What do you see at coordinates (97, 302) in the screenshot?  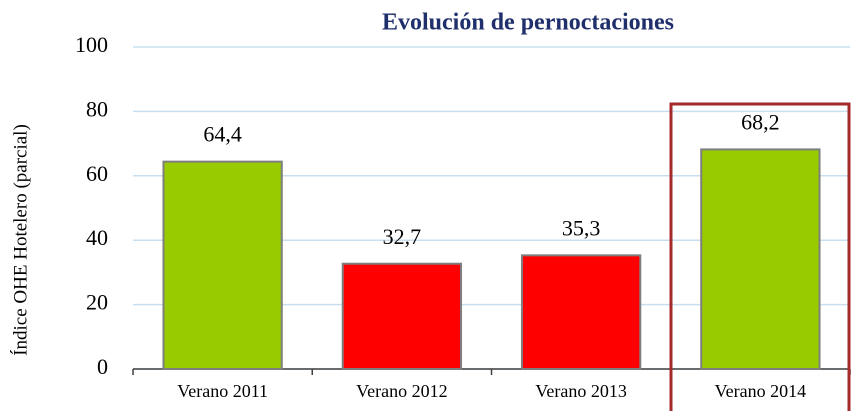 I see `y-tick-label: 20` at bounding box center [97, 302].